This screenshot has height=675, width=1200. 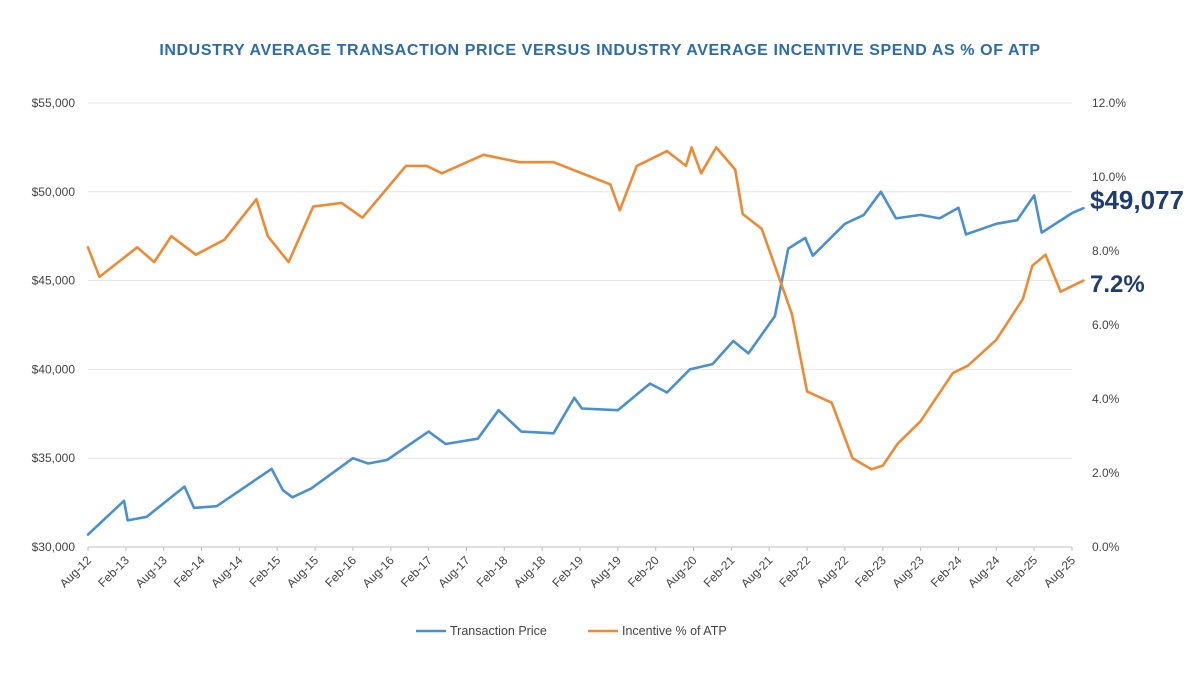 I want to click on x-tick-label: Aug-17, so click(x=453, y=571).